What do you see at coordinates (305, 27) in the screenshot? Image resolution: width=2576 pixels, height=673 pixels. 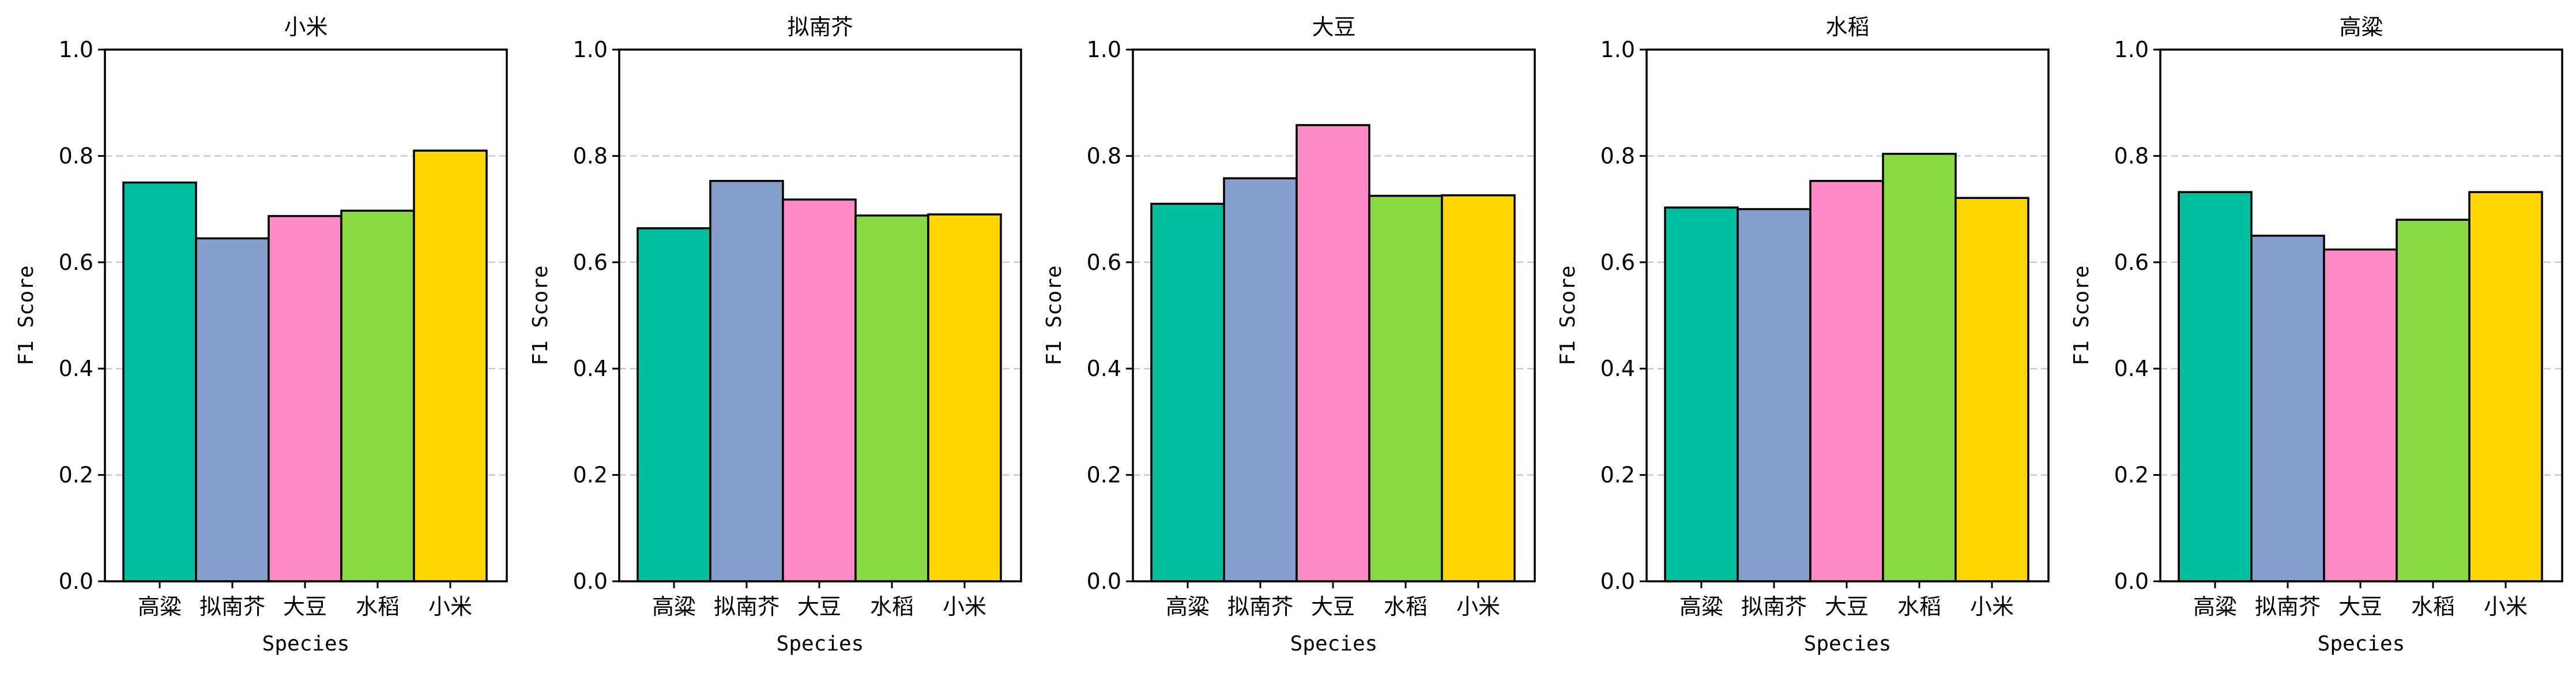 I see `chart-title: 小米` at bounding box center [305, 27].